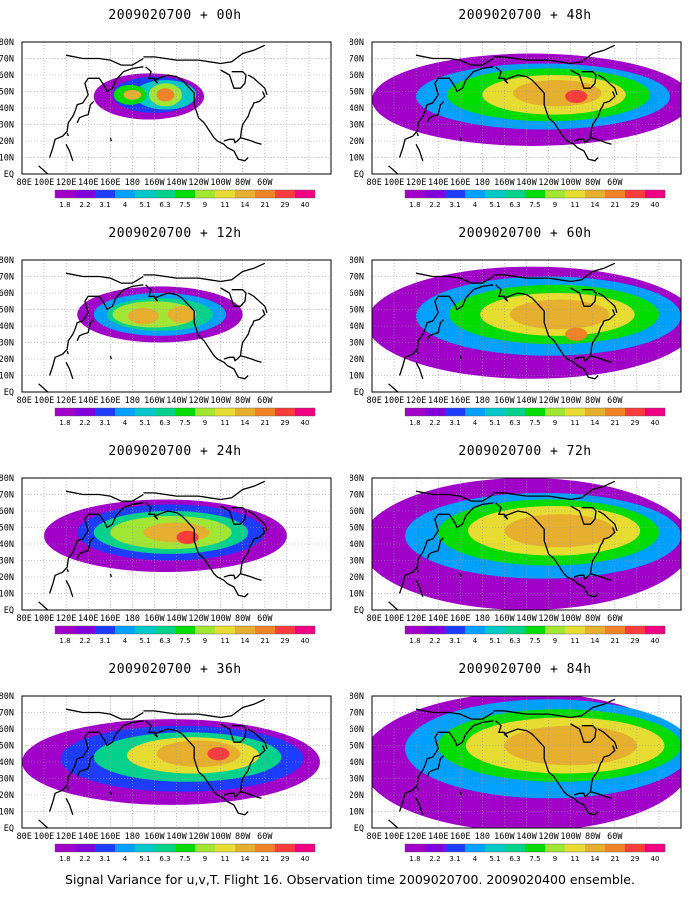 This screenshot has width=700, height=900. Describe the element at coordinates (110, 183) in the screenshot. I see `lon-label: 160E` at that location.